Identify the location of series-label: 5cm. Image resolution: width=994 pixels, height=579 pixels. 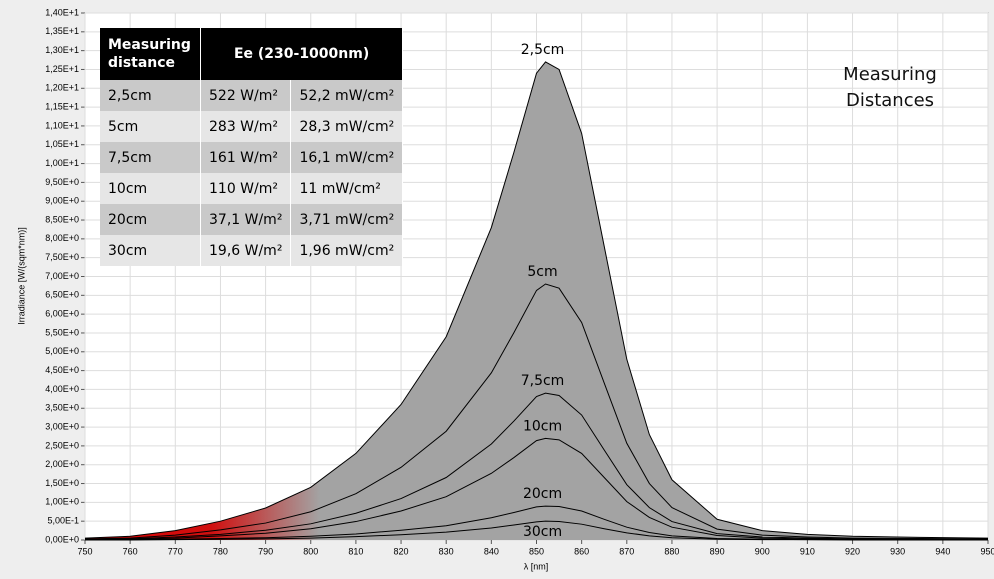
(542, 272).